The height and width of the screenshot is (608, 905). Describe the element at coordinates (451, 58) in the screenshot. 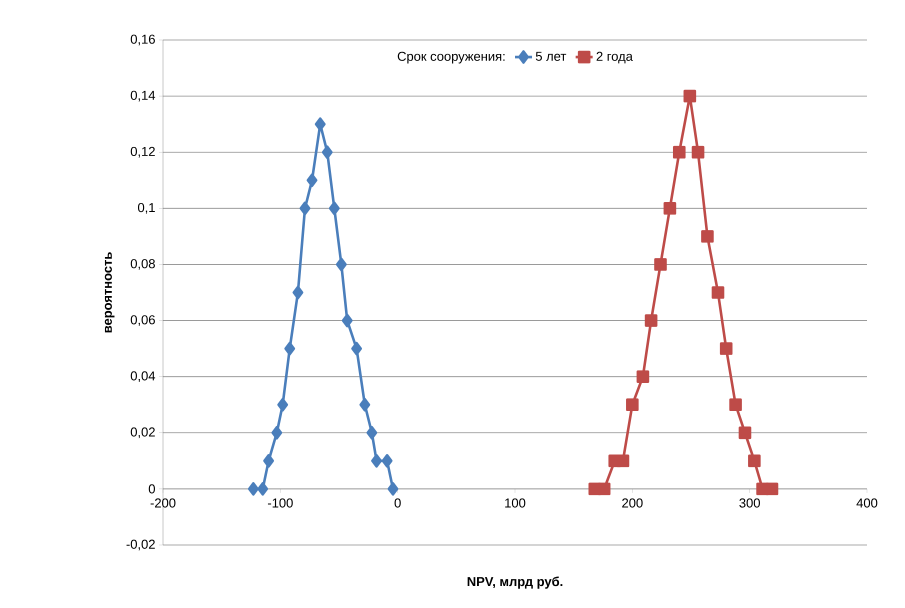

I see `legend-title: Срок сооружения:` at that location.